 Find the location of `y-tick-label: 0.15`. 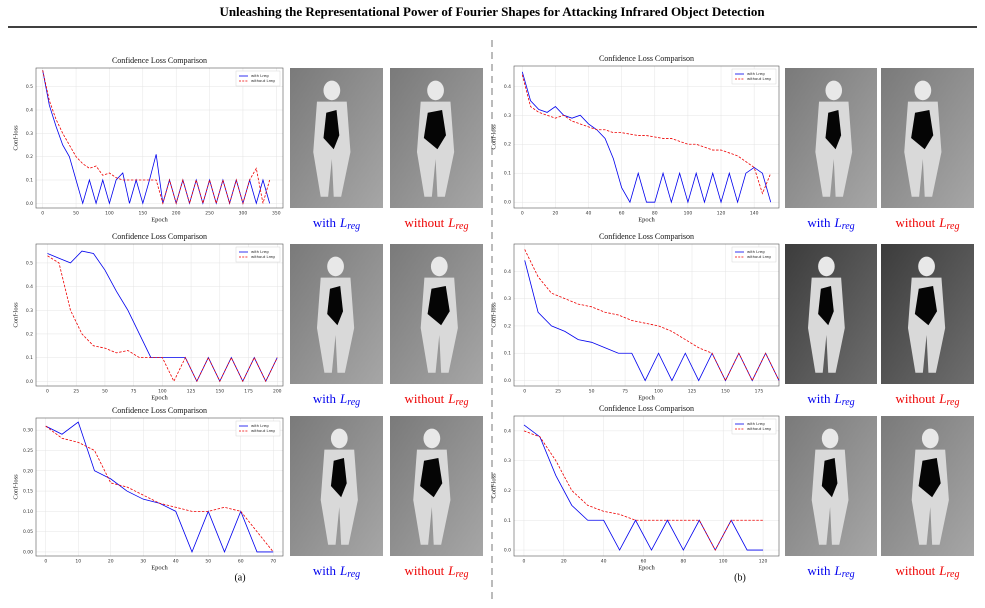

y-tick-label: 0.15 is located at coordinates (28, 492).